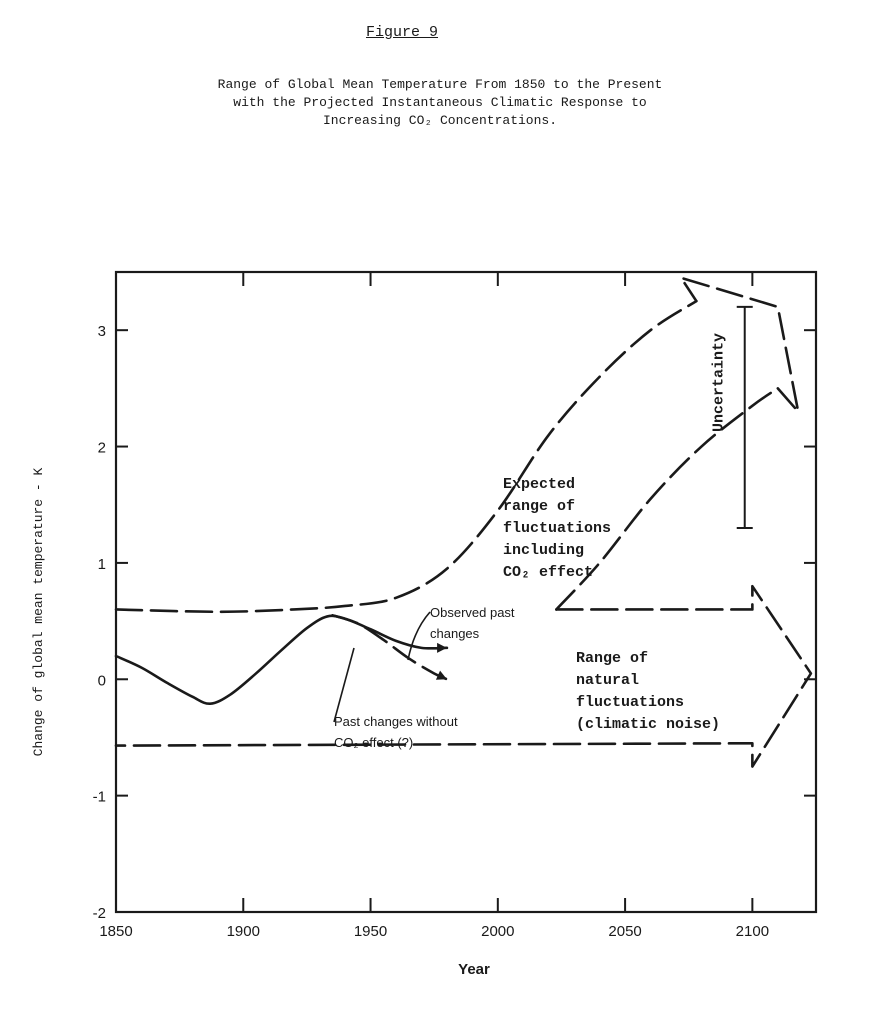 This screenshot has height=1024, width=878. Describe the element at coordinates (648, 724) in the screenshot. I see `annotation-natural-fluctuations: (climatic noise)` at that location.